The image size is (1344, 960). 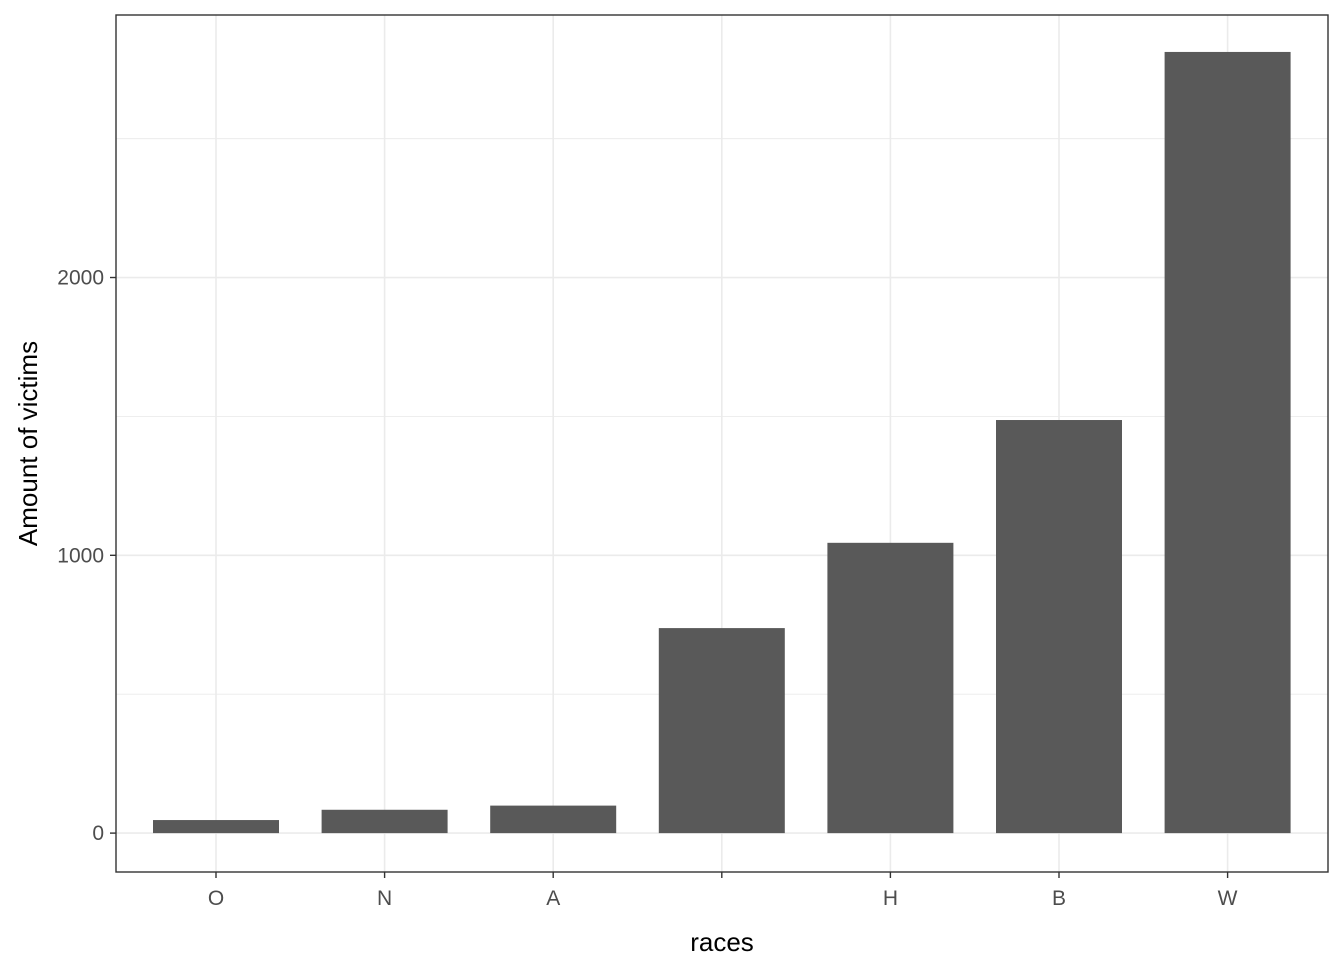 I want to click on y-tick-label: 0, so click(x=98, y=833).